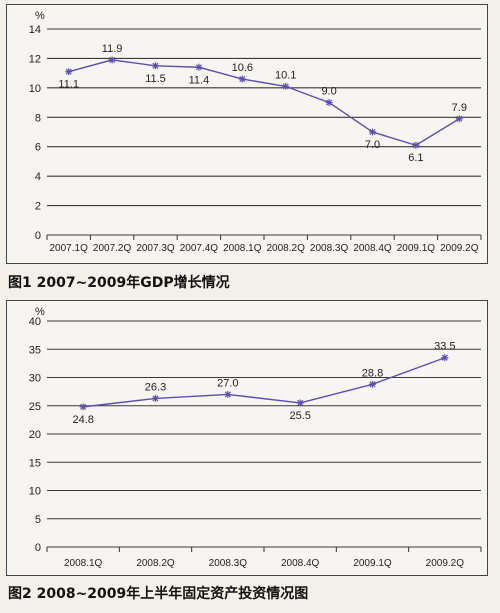 This screenshot has width=500, height=613. I want to click on y-tick-label: 15, so click(35, 463).